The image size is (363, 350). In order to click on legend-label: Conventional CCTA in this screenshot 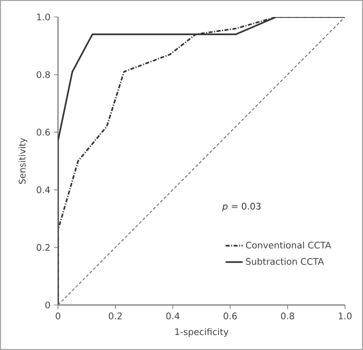, I will do `click(289, 245)`.